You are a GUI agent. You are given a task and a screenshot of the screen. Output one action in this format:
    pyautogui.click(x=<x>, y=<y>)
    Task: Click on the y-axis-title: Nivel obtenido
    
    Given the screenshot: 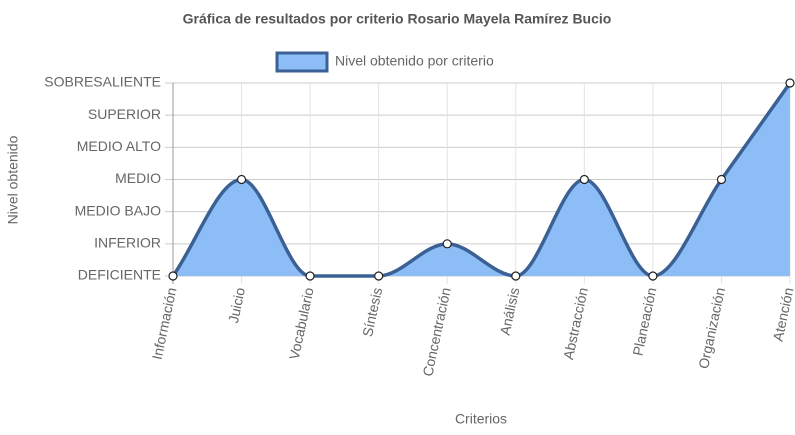 What is the action you would take?
    pyautogui.click(x=13, y=179)
    